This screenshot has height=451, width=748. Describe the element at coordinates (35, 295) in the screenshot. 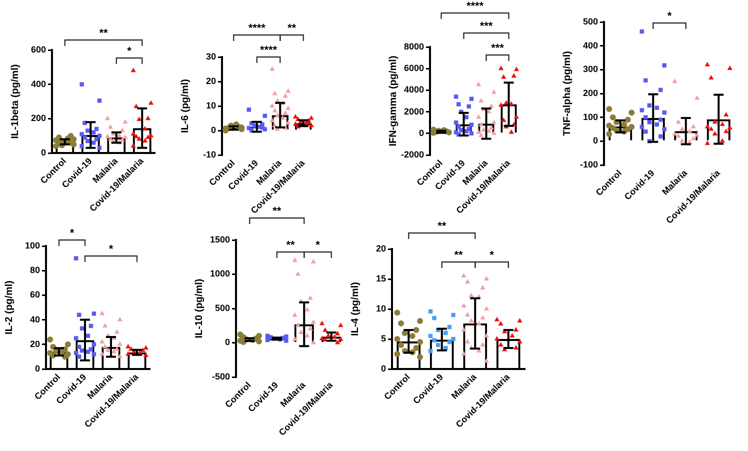

I see `y-tick-label: 60` at that location.